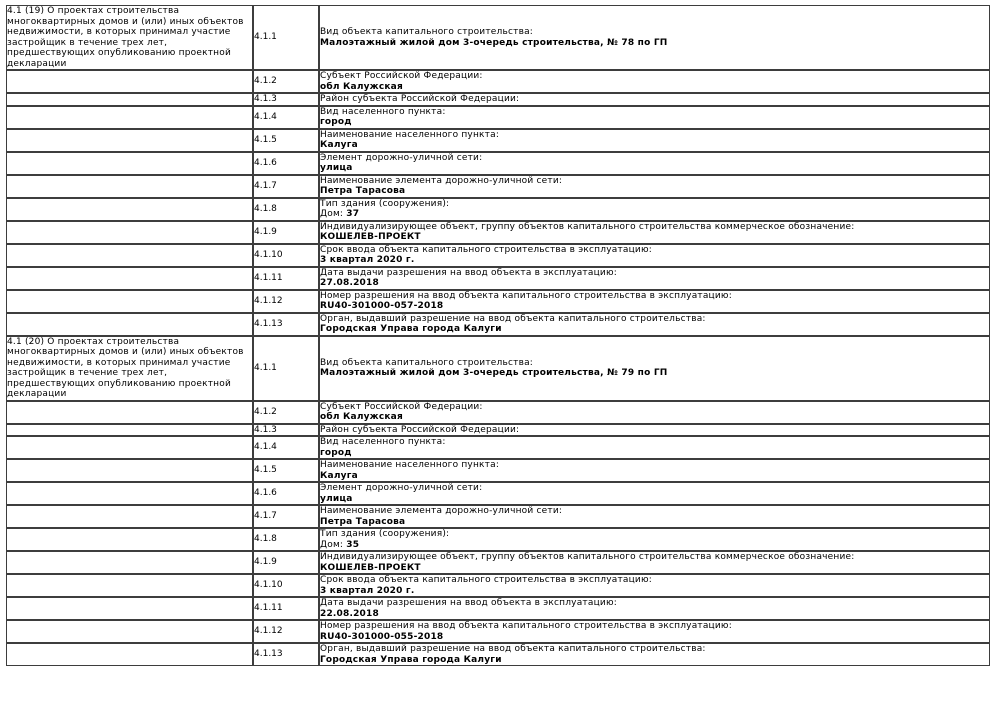  I want to click on field-value: обл Калужская, so click(654, 417).